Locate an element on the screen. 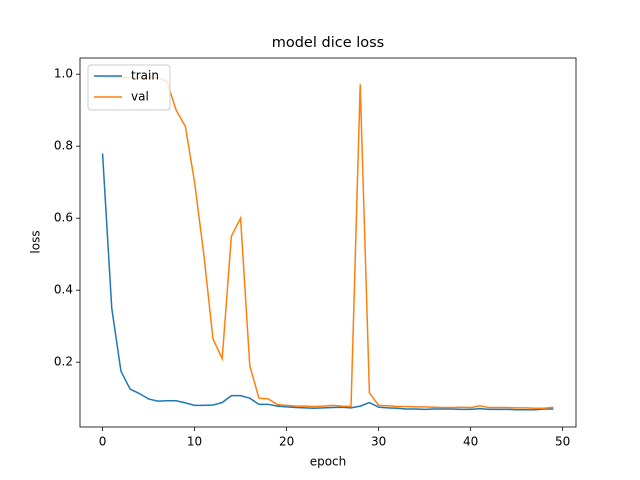 The height and width of the screenshot is (480, 640). chart-title: model dice loss is located at coordinates (328, 43).